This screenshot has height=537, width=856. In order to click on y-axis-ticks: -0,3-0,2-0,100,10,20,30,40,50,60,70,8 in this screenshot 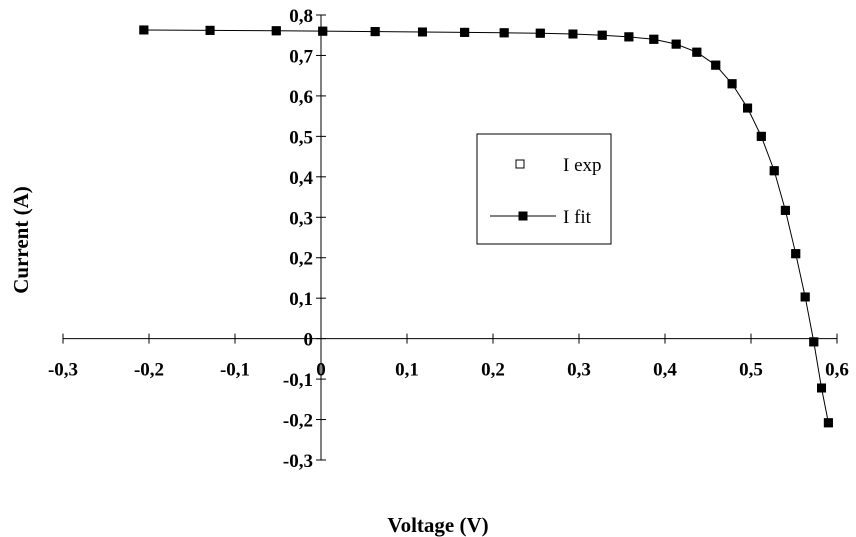, I will do `click(304, 239)`.